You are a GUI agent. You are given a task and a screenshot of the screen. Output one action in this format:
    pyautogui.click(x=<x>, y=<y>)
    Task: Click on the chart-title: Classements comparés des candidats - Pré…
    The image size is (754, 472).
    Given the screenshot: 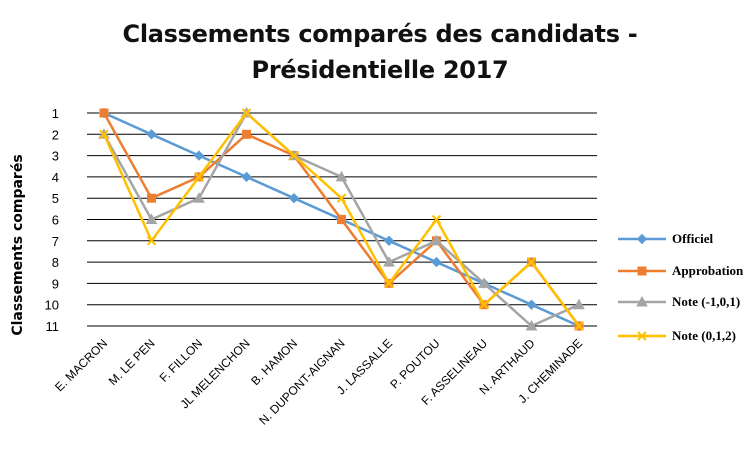 What is the action you would take?
    pyautogui.click(x=380, y=52)
    